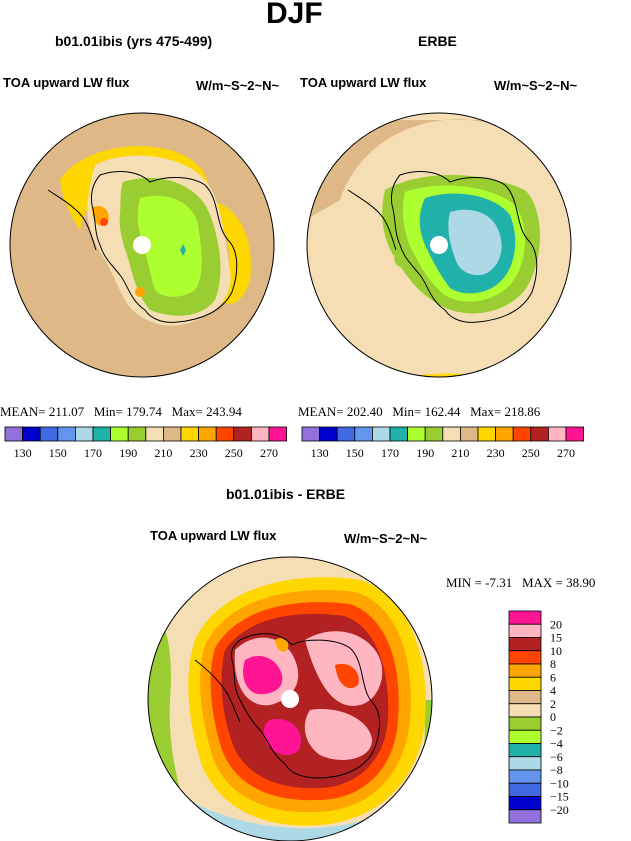 The image size is (631, 841). What do you see at coordinates (386, 538) in the screenshot?
I see `panel3-units: W/m~S~2~N~` at bounding box center [386, 538].